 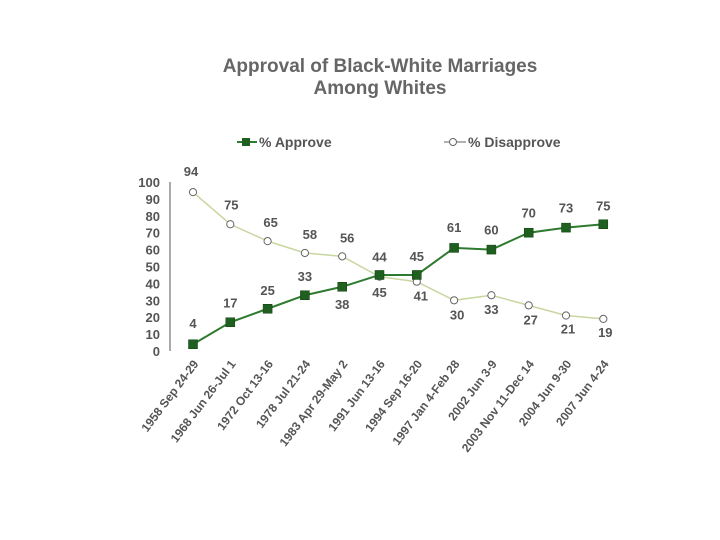 What do you see at coordinates (399, 142) in the screenshot?
I see `legend: % Approve % Disapprove` at bounding box center [399, 142].